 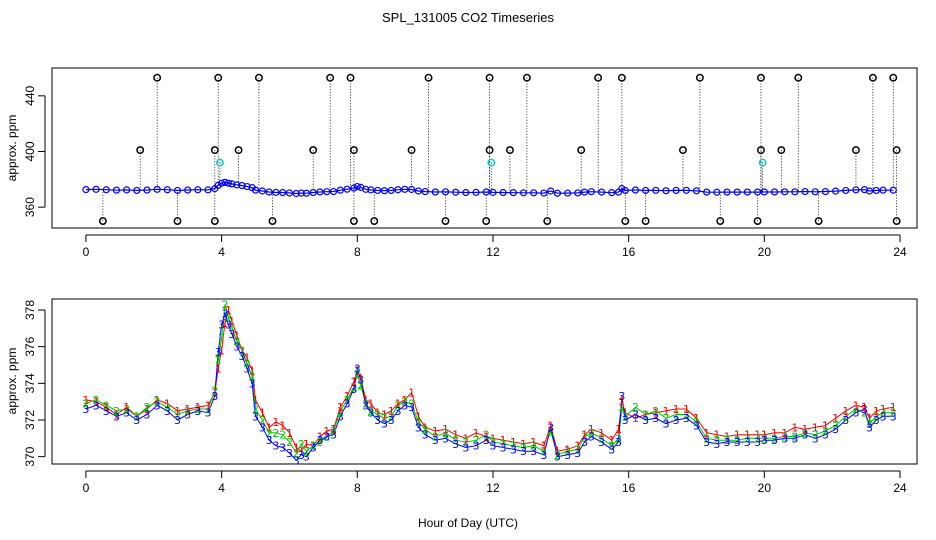 I want to click on y-tick-label: 376, so click(x=30, y=346).